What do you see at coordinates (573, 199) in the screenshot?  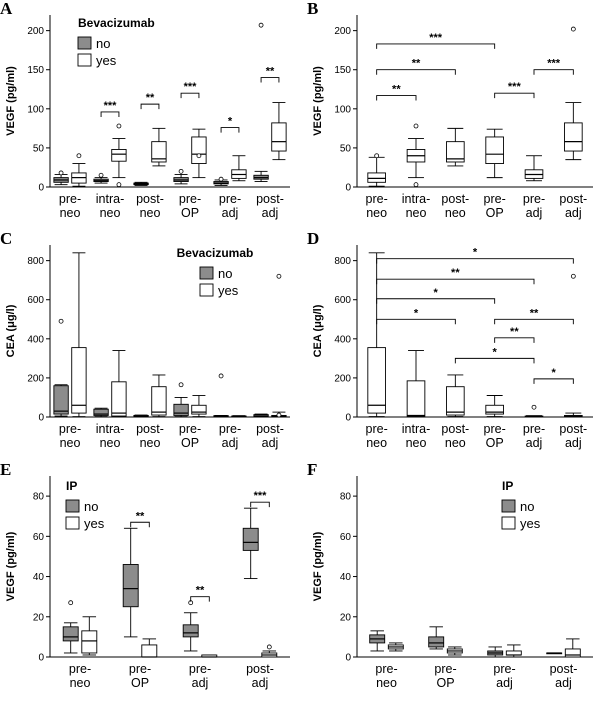 I see `panel-b-category-label-part: post-` at bounding box center [573, 199].